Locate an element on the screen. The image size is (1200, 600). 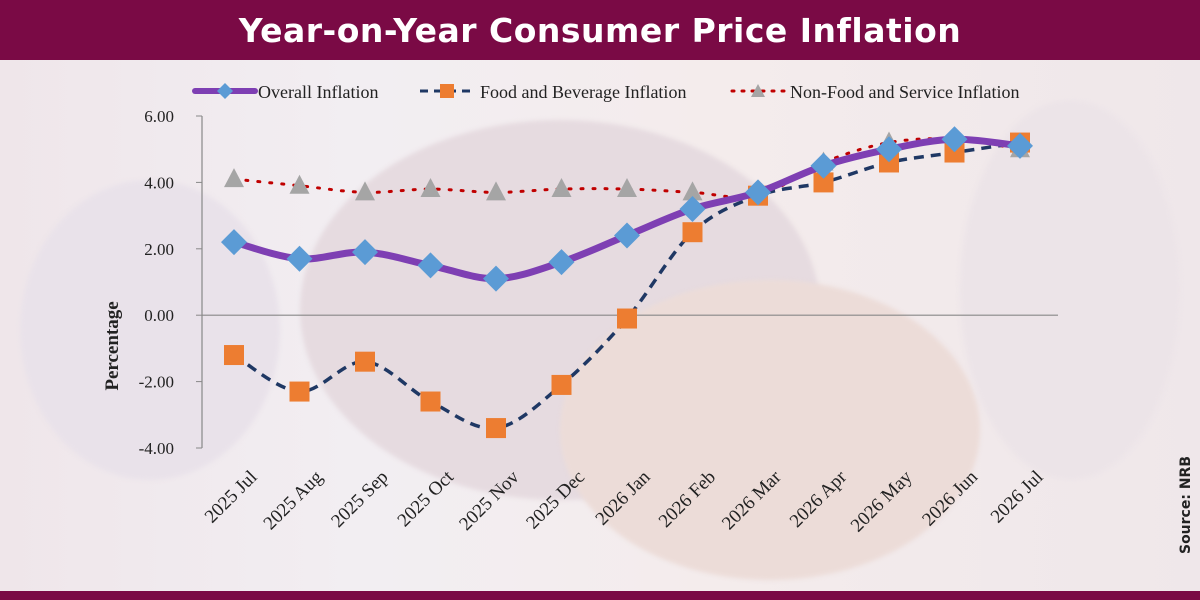
y-axis-label: Percentage is located at coordinates (112, 345).